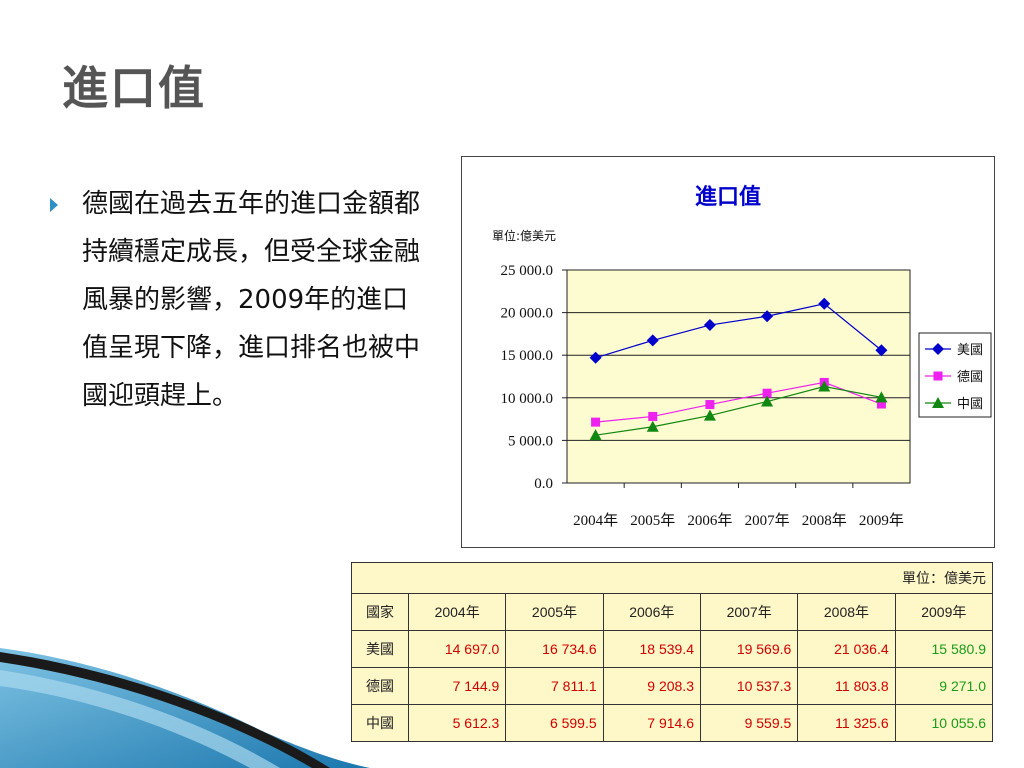 This screenshot has width=1024, height=768. What do you see at coordinates (457, 686) in the screenshot?
I see `table-value-cell: 7 144.9` at bounding box center [457, 686].